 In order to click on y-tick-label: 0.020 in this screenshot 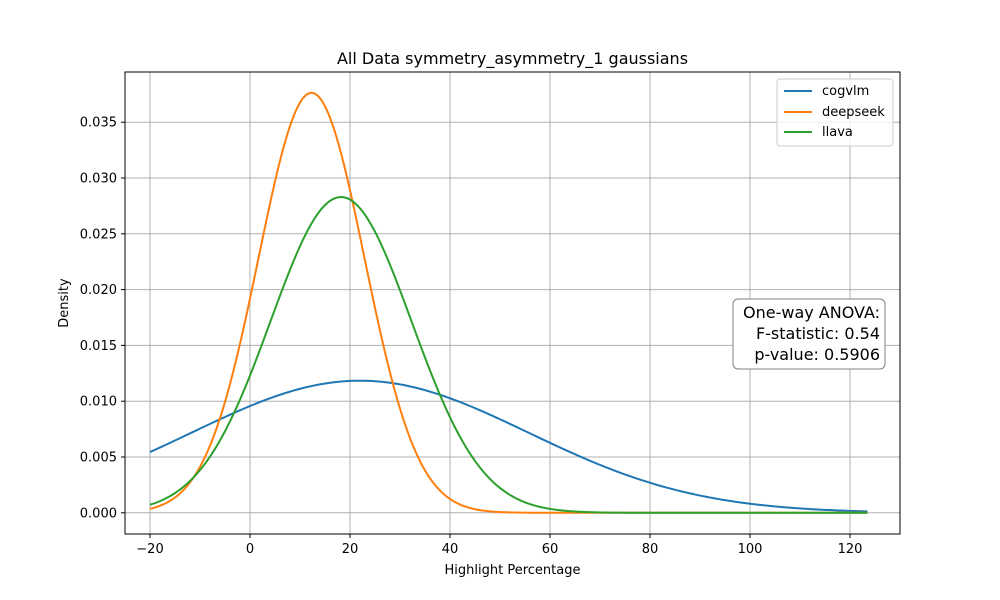, I will do `click(98, 290)`.